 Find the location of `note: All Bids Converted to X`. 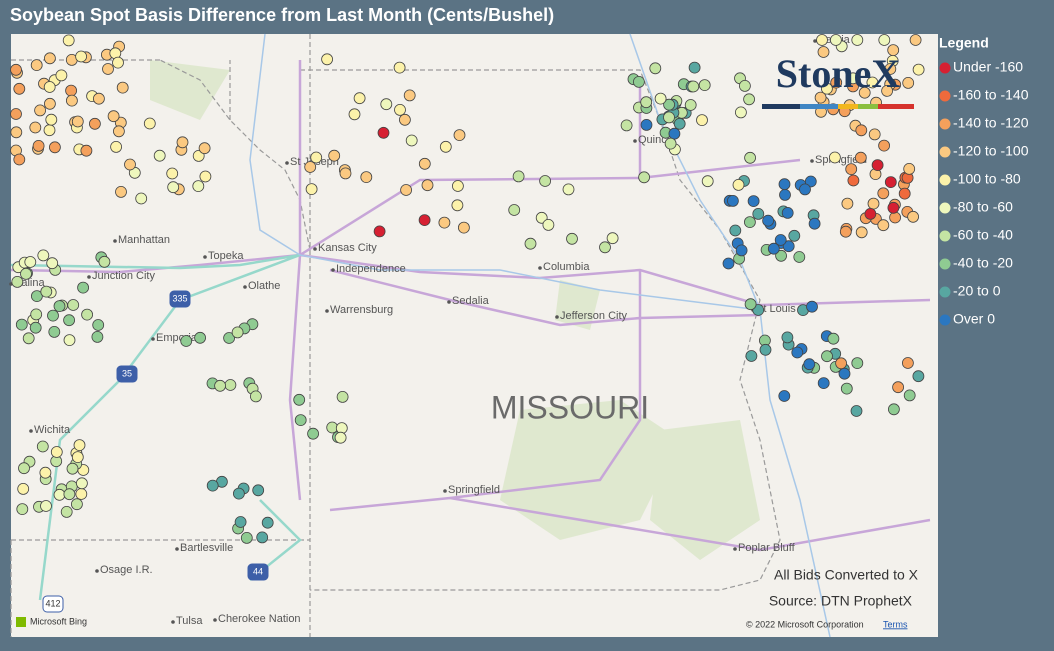

note: All Bids Converted to X is located at coordinates (846, 575).